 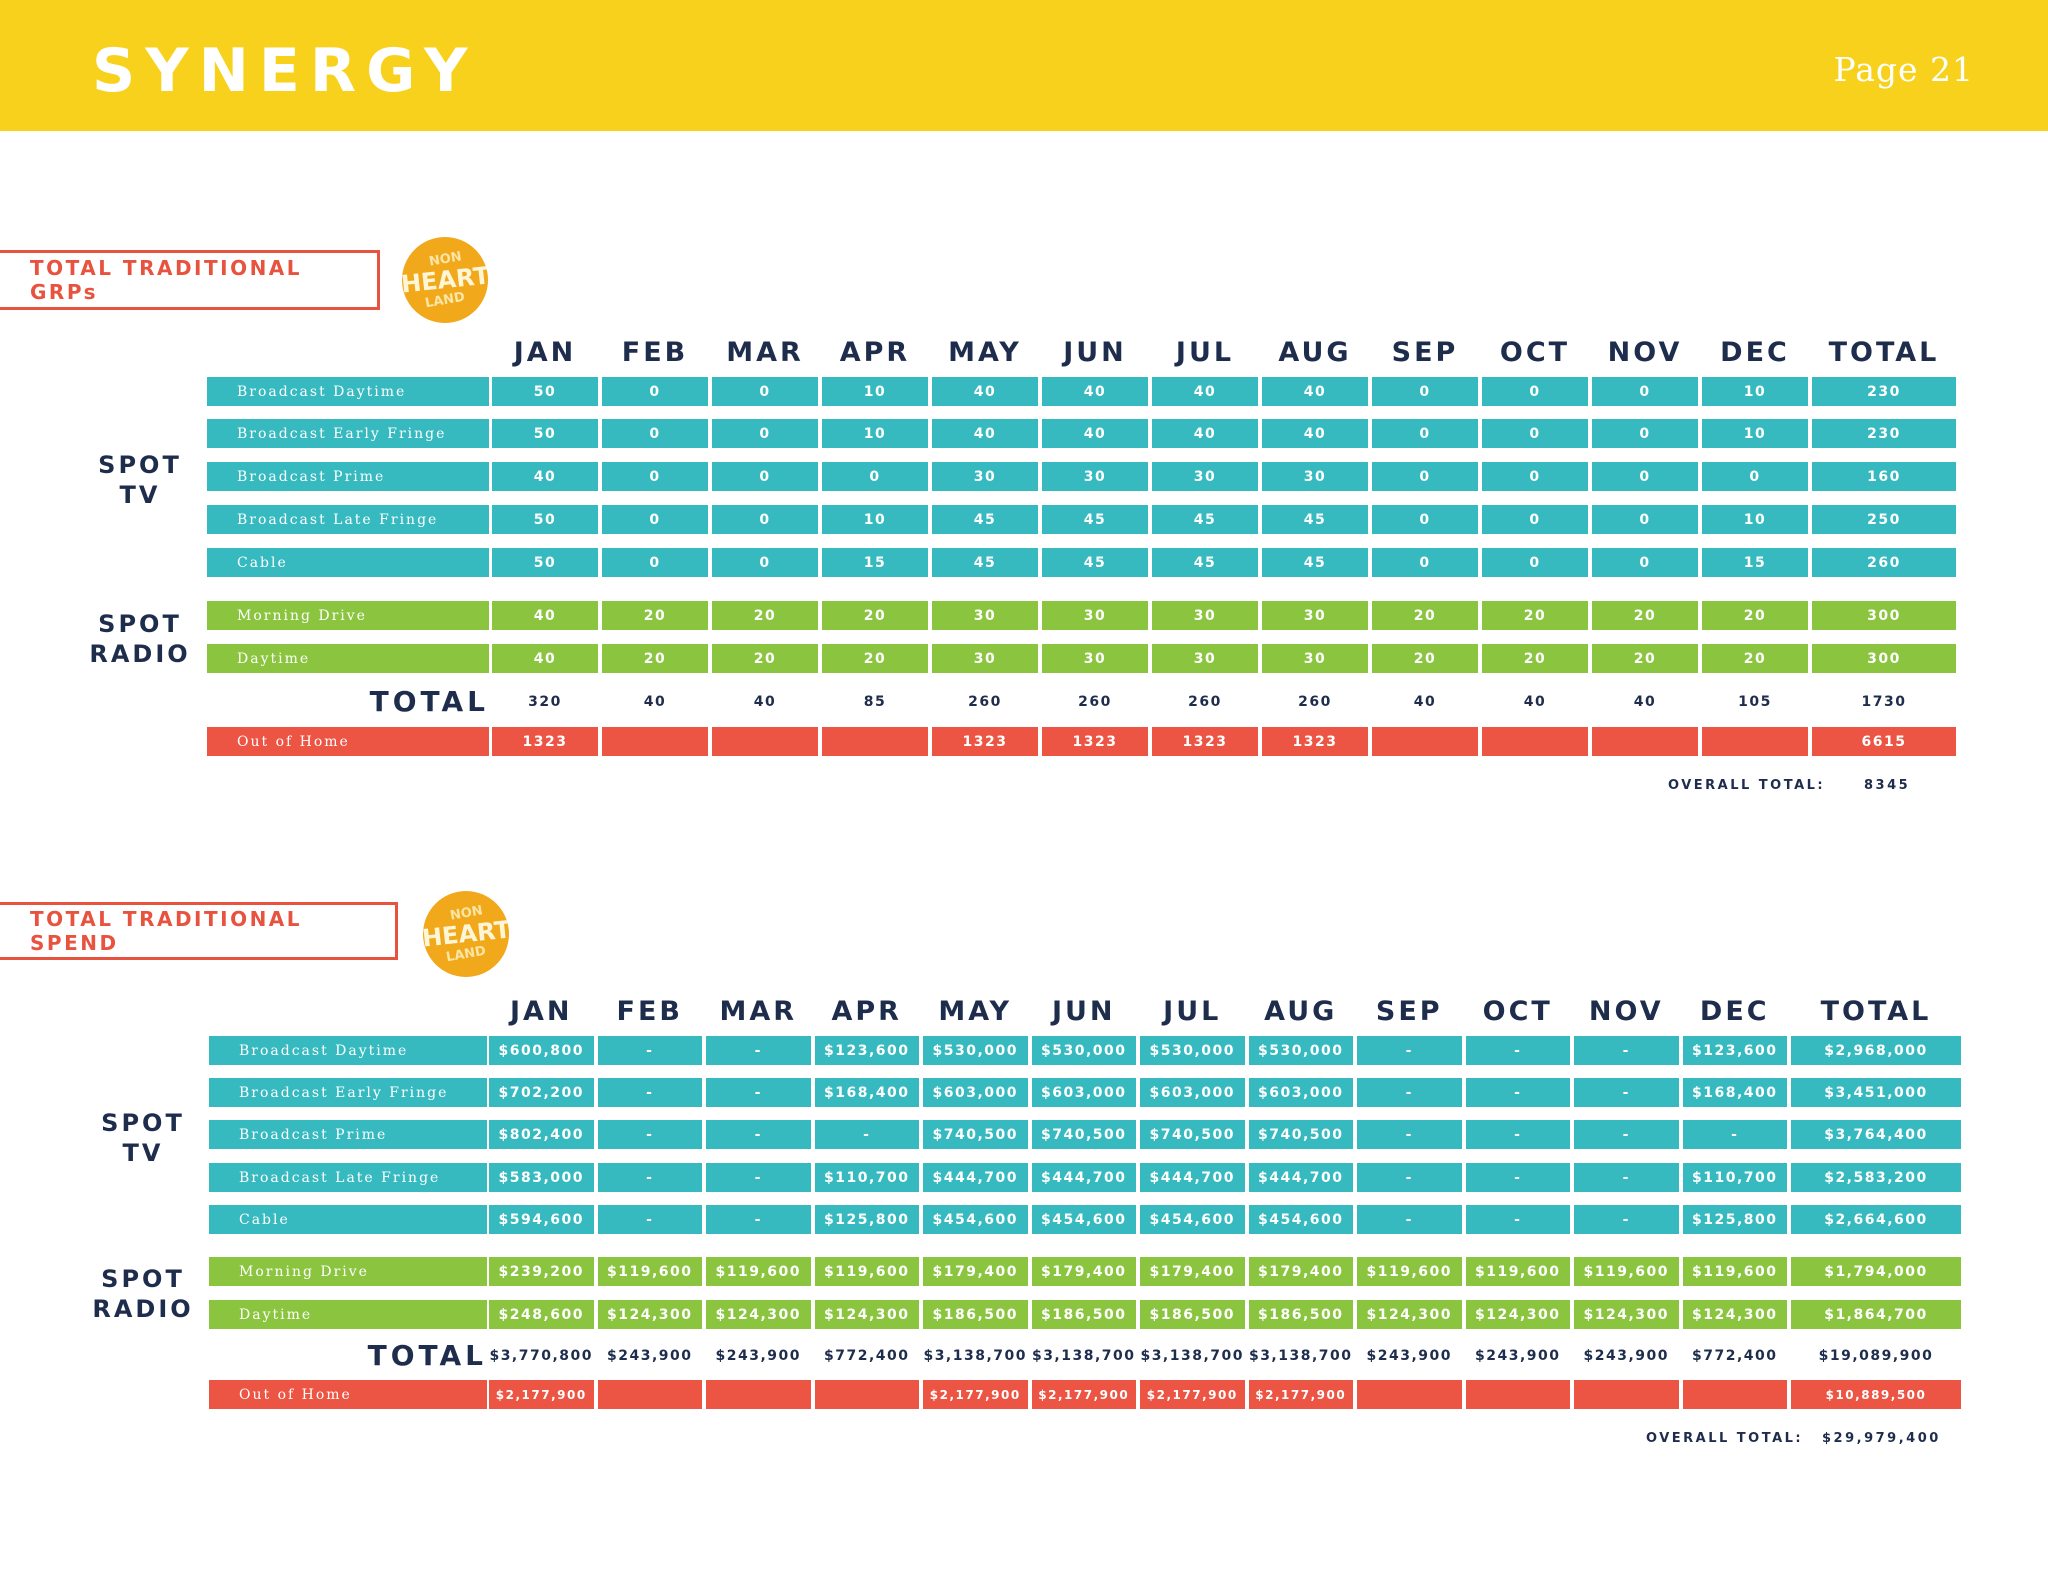 What do you see at coordinates (1725, 1438) in the screenshot?
I see `overall-total-label: OVERALL TOTAL:` at bounding box center [1725, 1438].